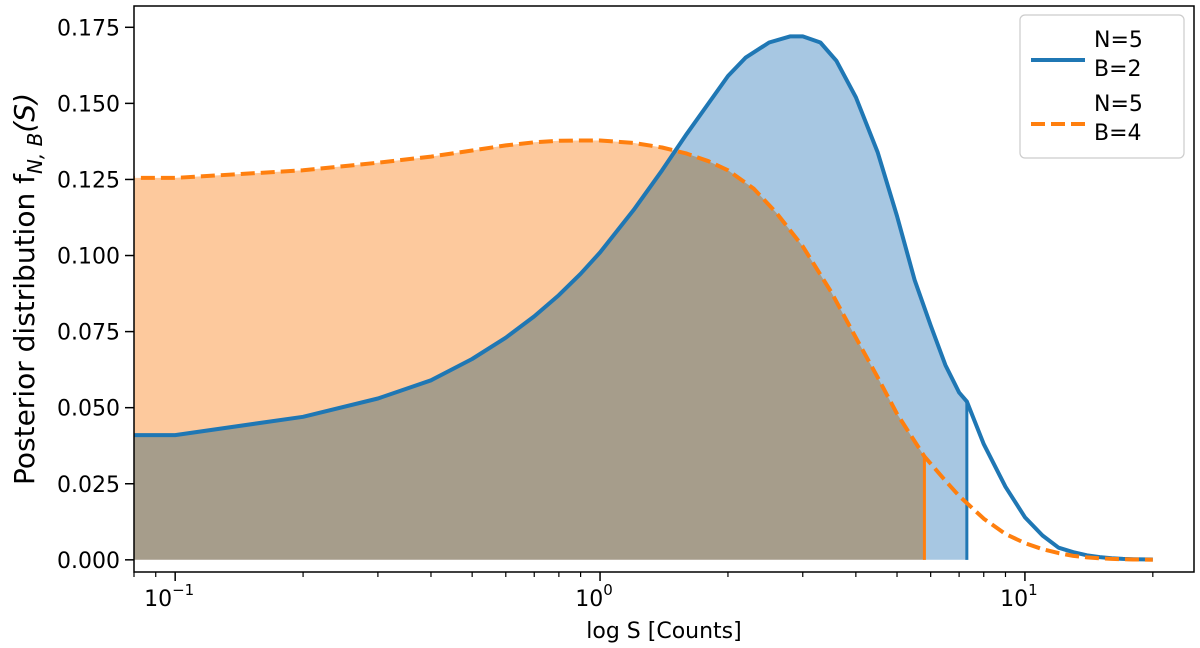 The image size is (1200, 648). Describe the element at coordinates (88, 257) in the screenshot. I see `y-tick-label: 0.100` at that location.